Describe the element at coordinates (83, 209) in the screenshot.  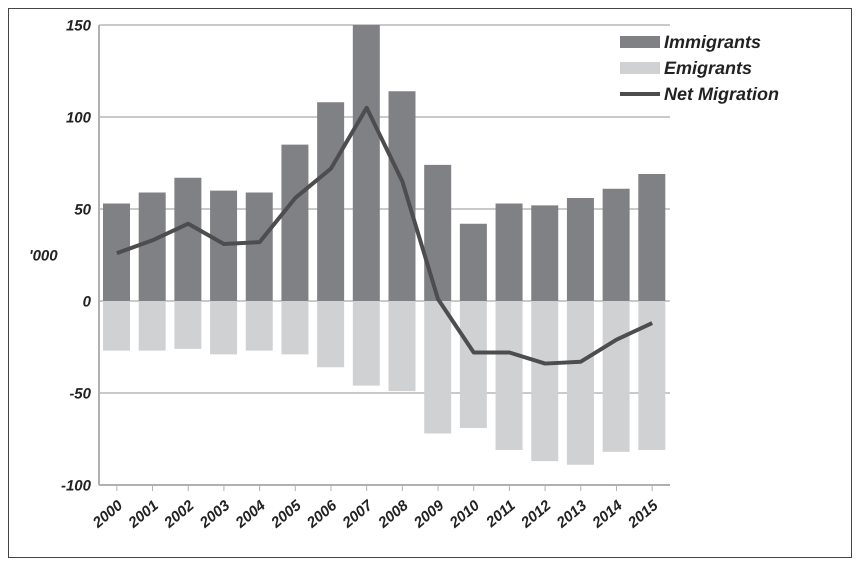
I see `y-tick-label: 50` at that location.